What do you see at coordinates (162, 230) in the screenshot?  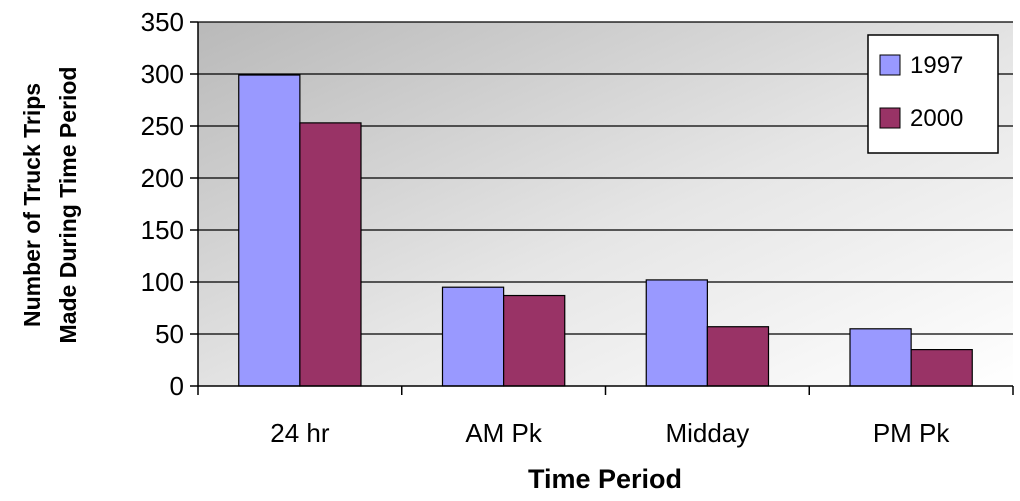 I see `y-tick-label: 150` at bounding box center [162, 230].